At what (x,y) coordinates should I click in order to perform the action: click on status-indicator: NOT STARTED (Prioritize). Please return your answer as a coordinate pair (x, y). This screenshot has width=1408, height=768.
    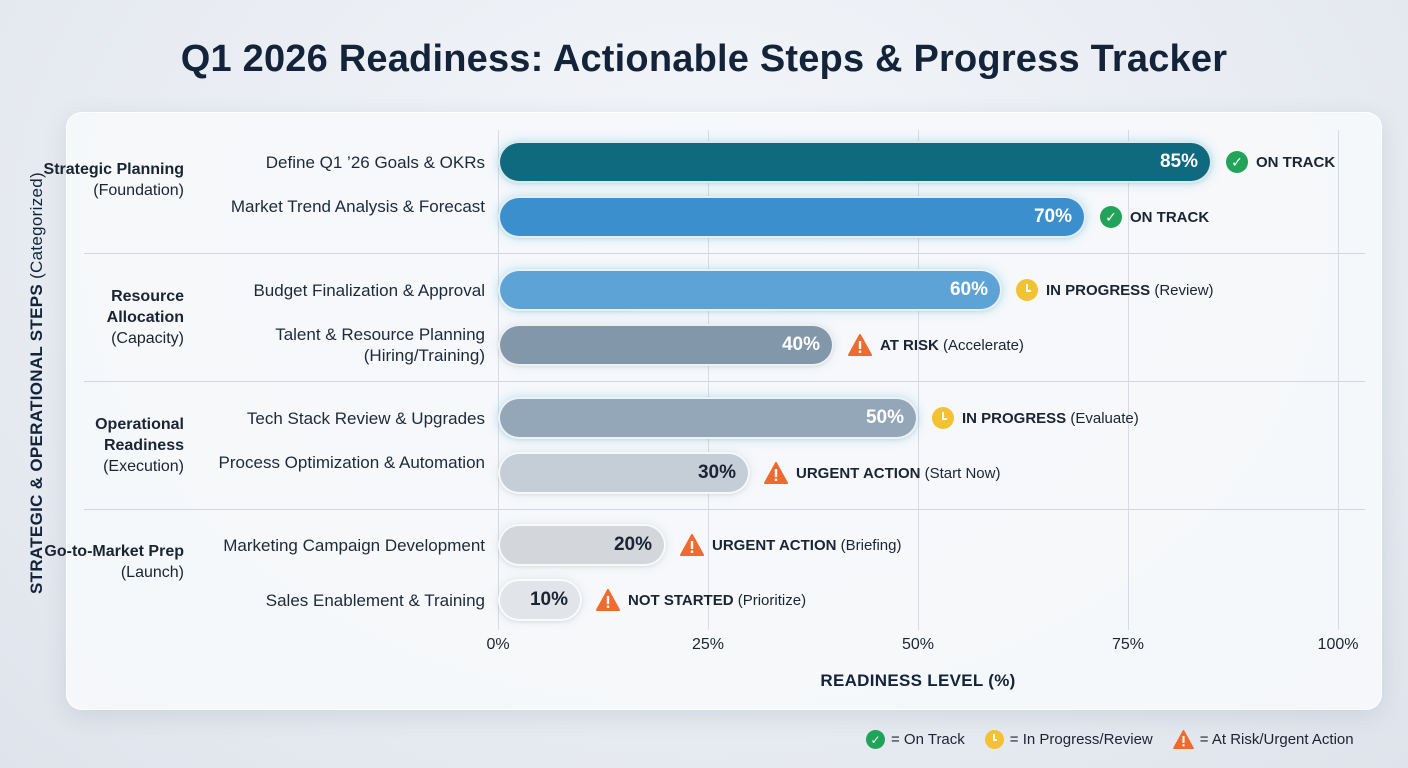
    Looking at the image, I should click on (701, 600).